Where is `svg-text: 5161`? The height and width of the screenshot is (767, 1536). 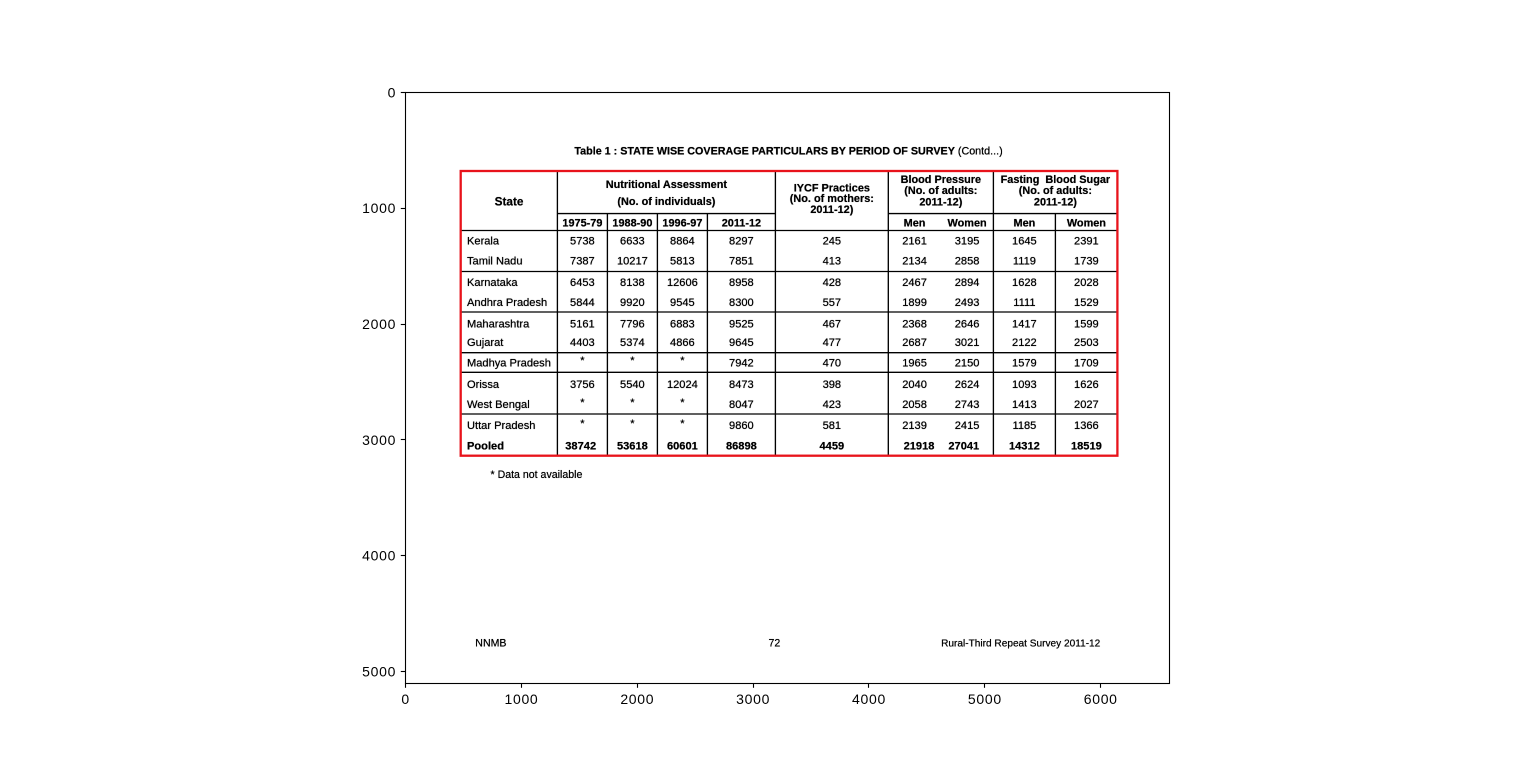 svg-text: 5161 is located at coordinates (582, 325).